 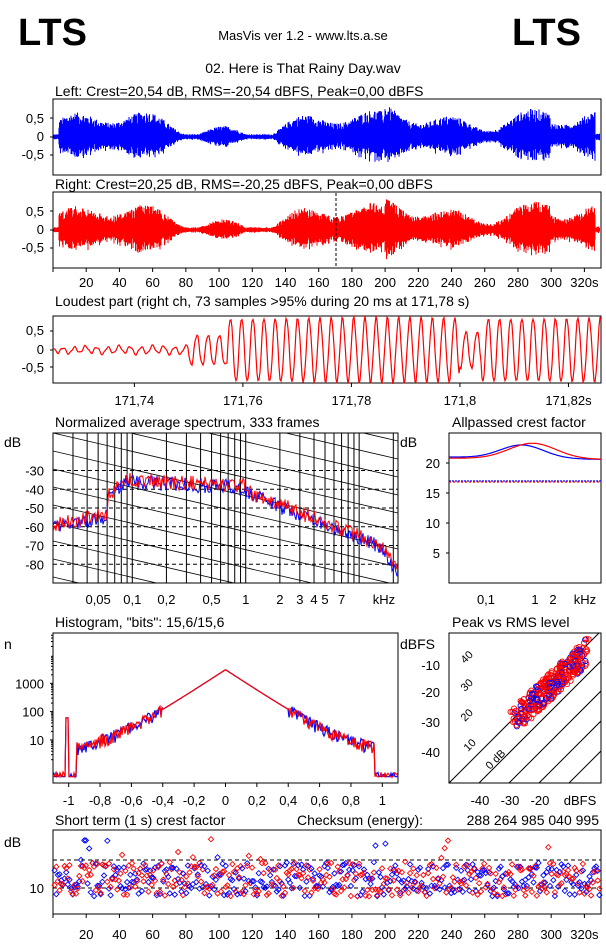 What do you see at coordinates (436, 553) in the screenshot?
I see `ap-ytick-label: 5` at bounding box center [436, 553].